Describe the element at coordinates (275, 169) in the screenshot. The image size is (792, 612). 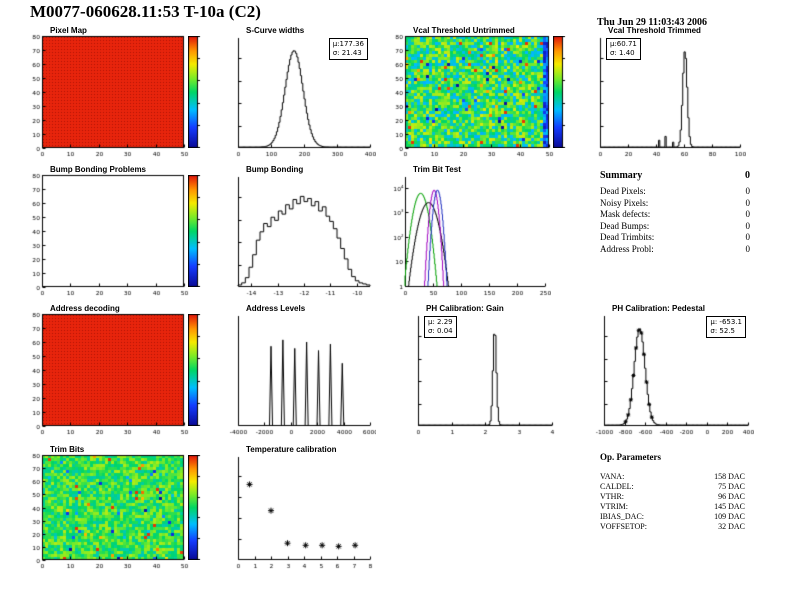
I see `bump-bonding-title: Bump Bonding` at that location.